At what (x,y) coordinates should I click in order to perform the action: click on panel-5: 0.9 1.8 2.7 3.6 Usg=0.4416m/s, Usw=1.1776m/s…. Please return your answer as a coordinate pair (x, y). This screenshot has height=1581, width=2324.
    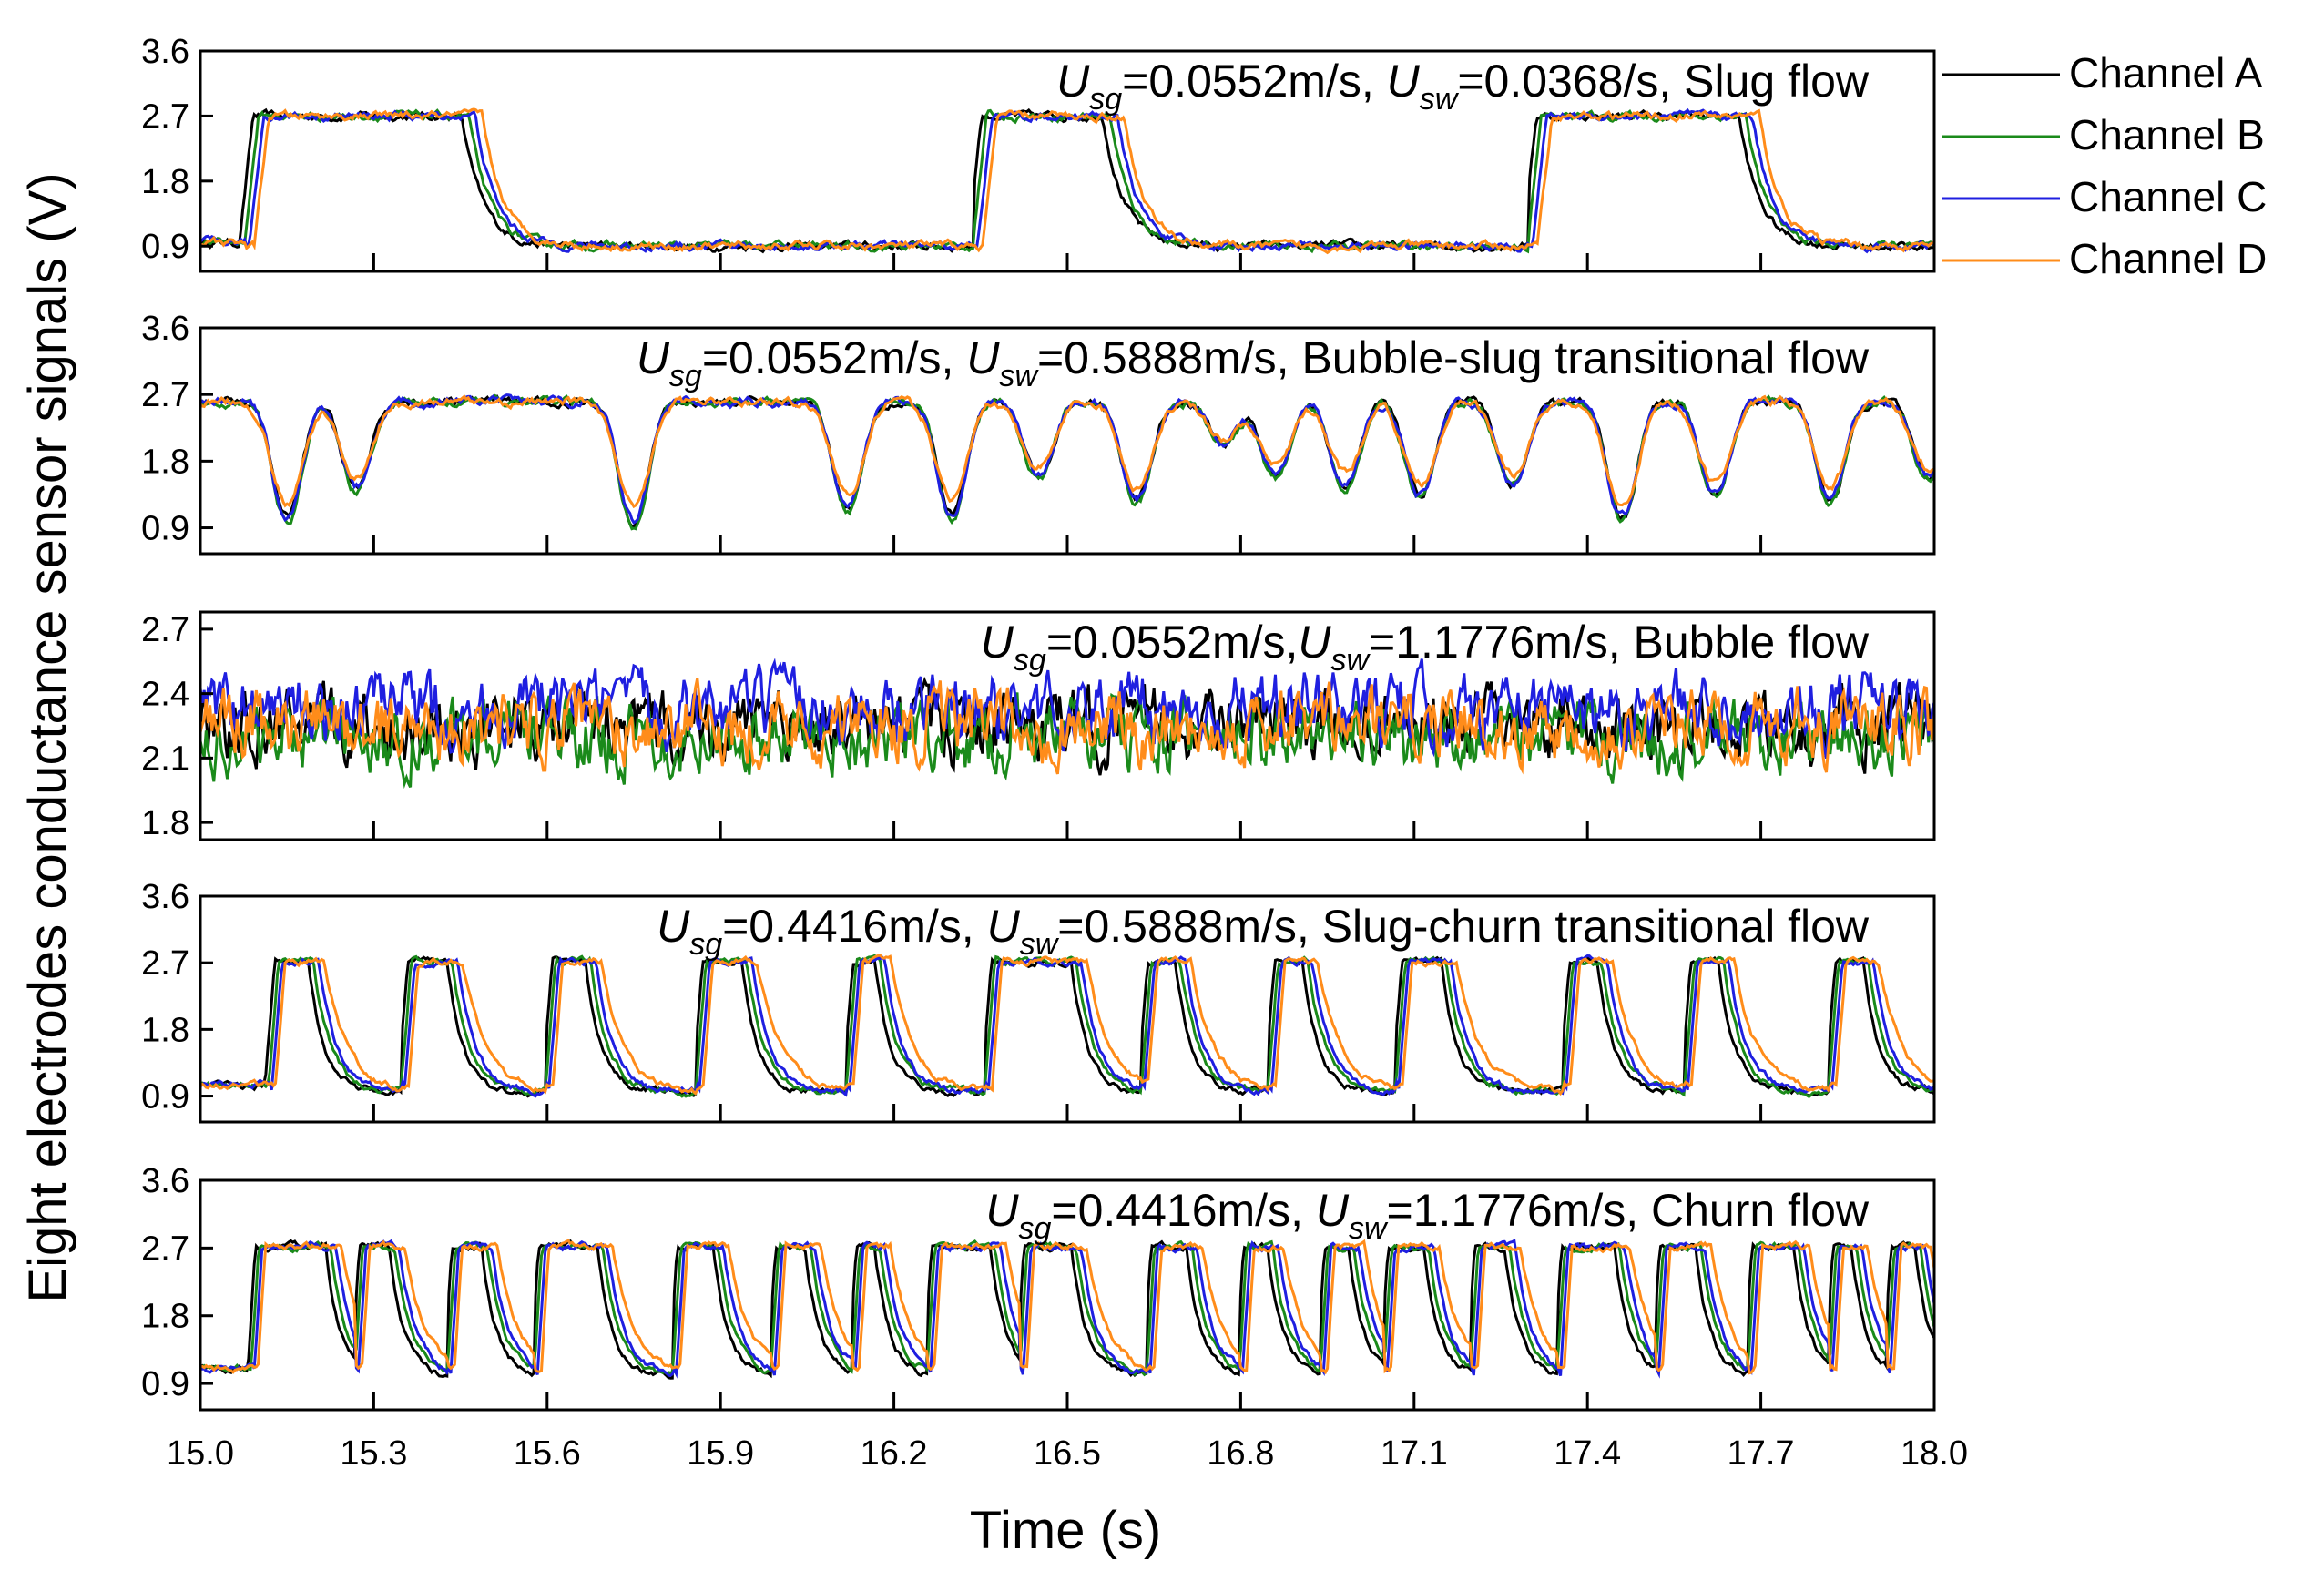
    Looking at the image, I should click on (1038, 1287).